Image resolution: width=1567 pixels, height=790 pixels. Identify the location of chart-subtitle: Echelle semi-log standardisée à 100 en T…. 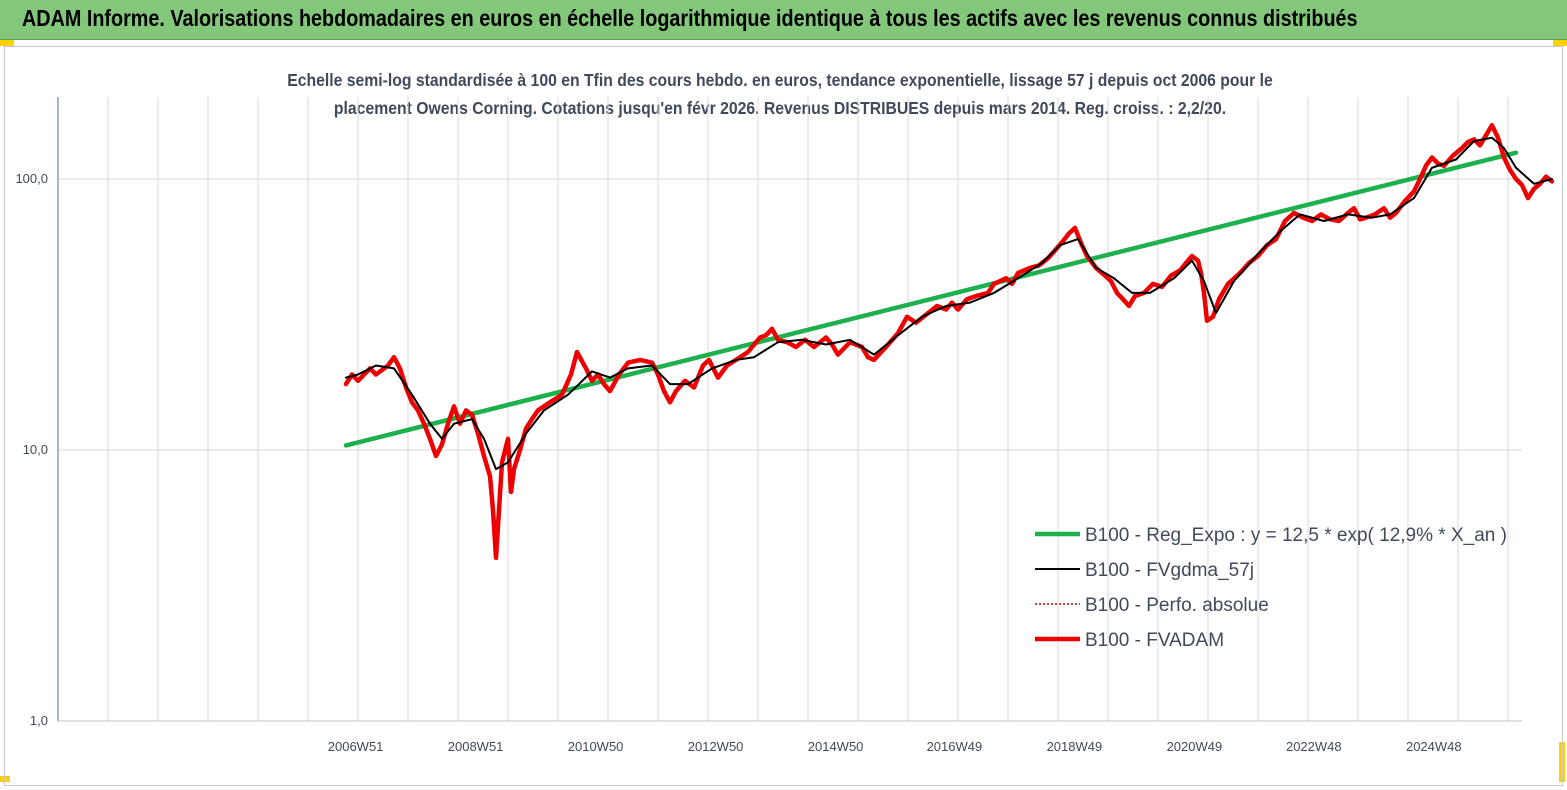
(780, 94).